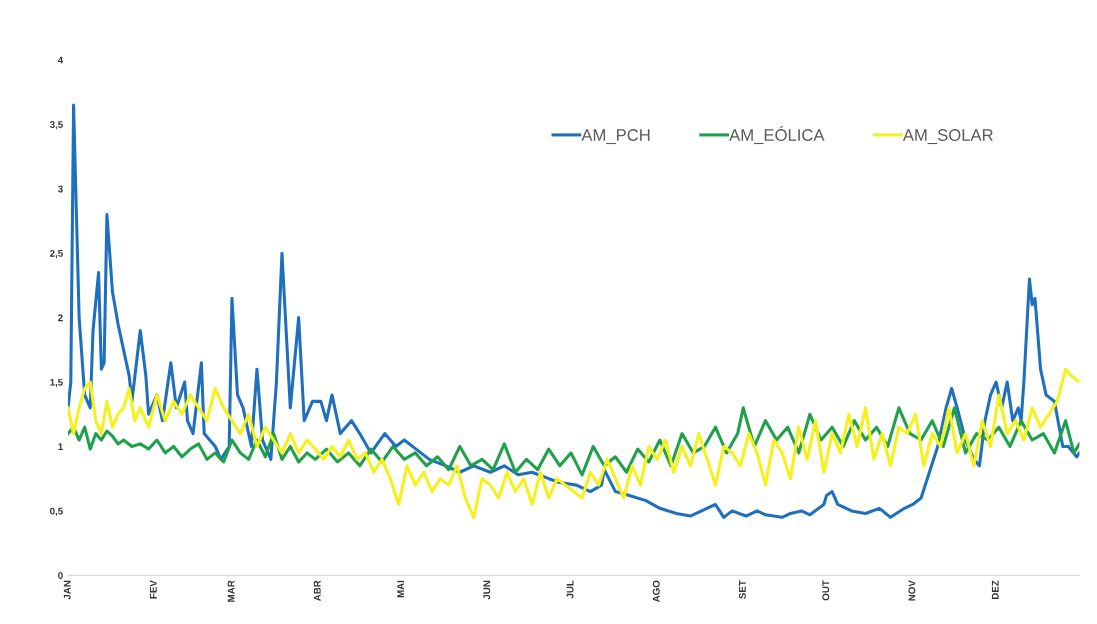  What do you see at coordinates (60, 60) in the screenshot?
I see `y-tick-label: 4` at bounding box center [60, 60].